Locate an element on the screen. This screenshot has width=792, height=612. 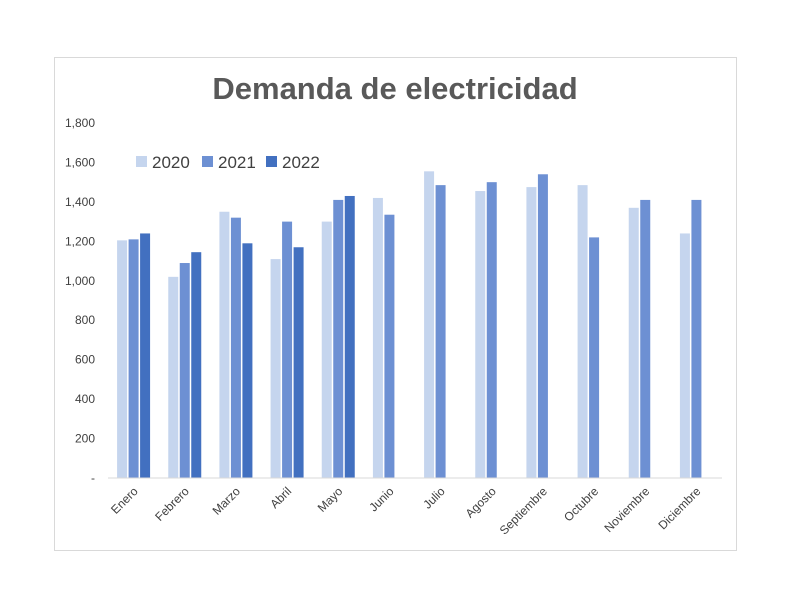
legend-swatch-2021 is located at coordinates (207, 161).